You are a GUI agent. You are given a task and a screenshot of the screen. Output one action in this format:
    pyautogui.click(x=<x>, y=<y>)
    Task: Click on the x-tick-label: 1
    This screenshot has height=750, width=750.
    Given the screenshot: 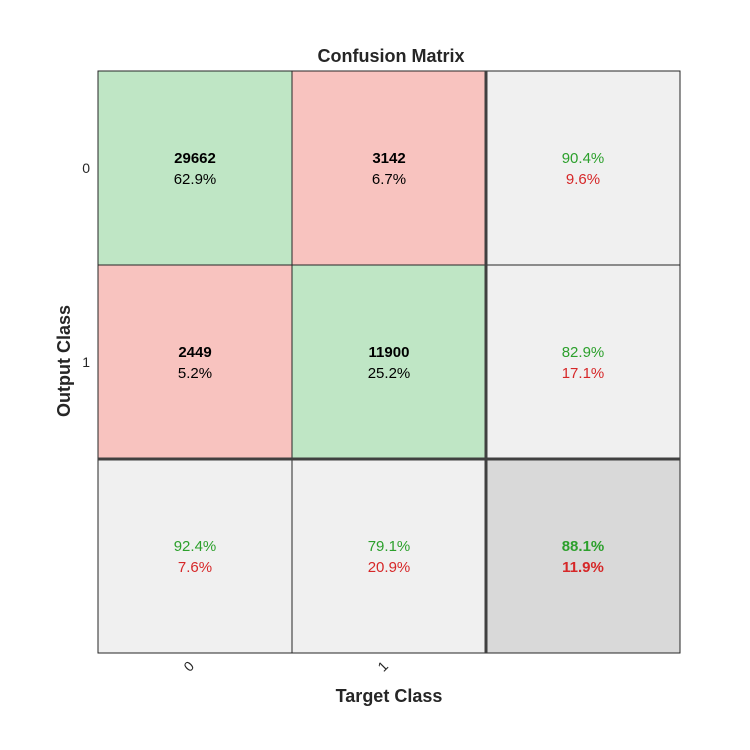 What is the action you would take?
    pyautogui.click(x=382, y=666)
    